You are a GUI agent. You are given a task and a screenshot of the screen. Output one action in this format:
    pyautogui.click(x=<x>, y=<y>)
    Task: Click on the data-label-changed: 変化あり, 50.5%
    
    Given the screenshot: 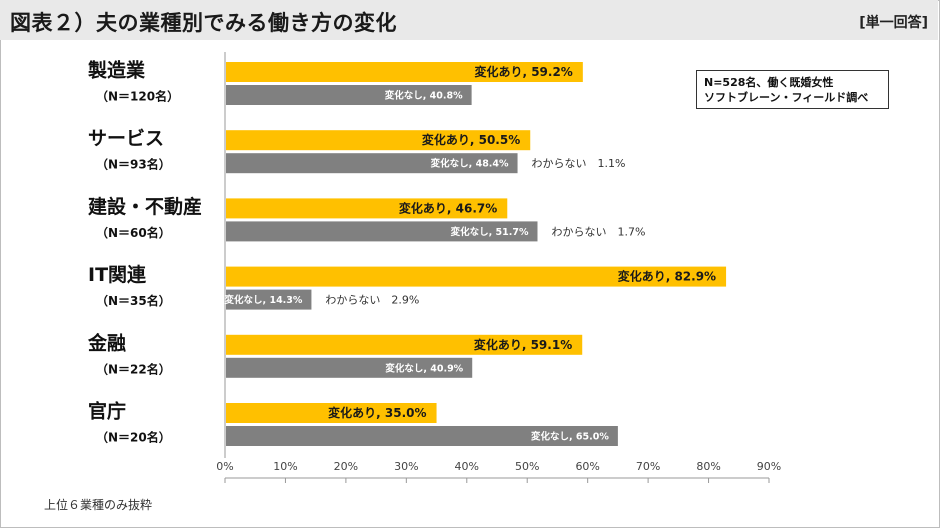 What is the action you would take?
    pyautogui.click(x=471, y=139)
    